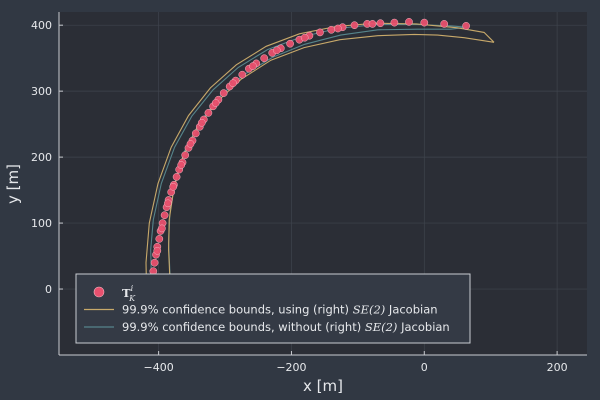  I want to click on legend-text-before: 99.9% confidence bounds, using (right), so click(237, 310).